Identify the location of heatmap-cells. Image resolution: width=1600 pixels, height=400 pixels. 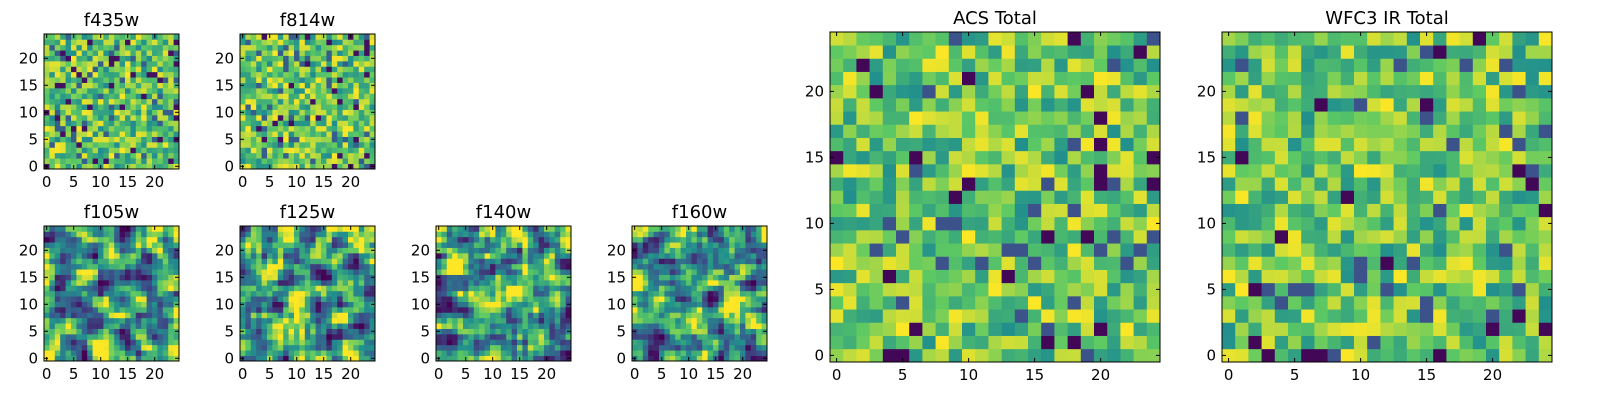
(112, 102).